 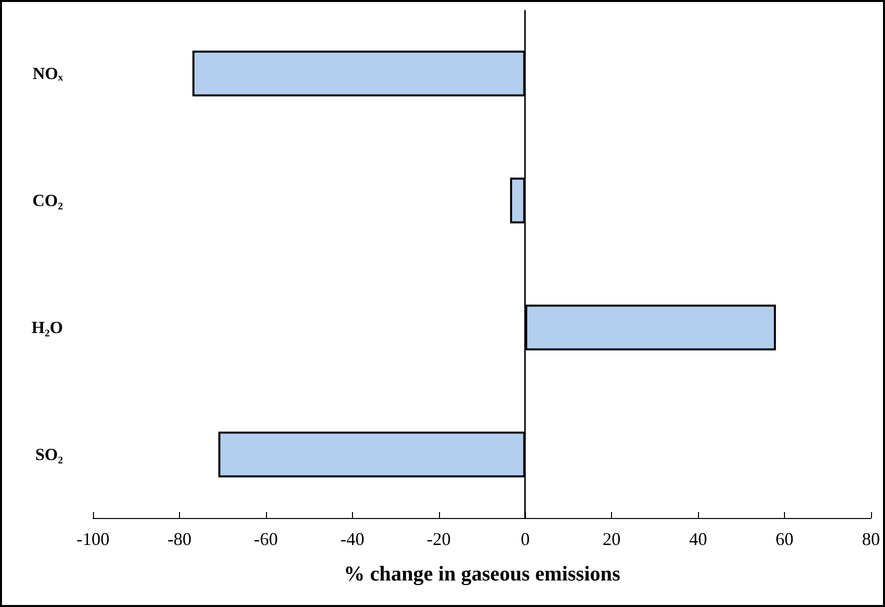 What do you see at coordinates (49, 454) in the screenshot?
I see `y-tick-label: SO₂` at bounding box center [49, 454].